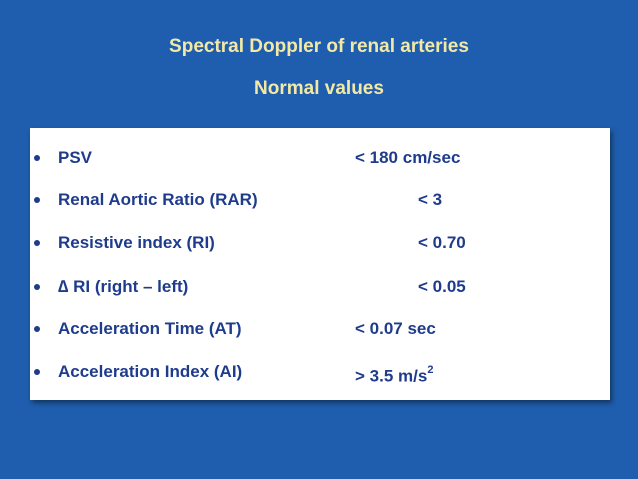 This screenshot has height=479, width=638. I want to click on list-item: PSV < 180 cm/sec, so click(320, 158).